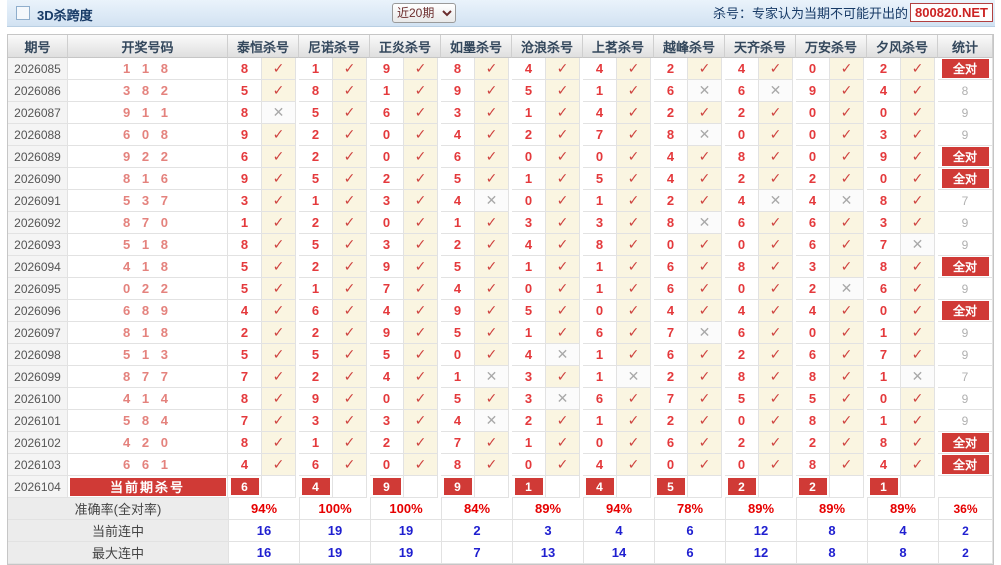 This screenshot has width=1001, height=565. Describe the element at coordinates (38, 421) in the screenshot. I see `period-cell: 2026101` at that location.